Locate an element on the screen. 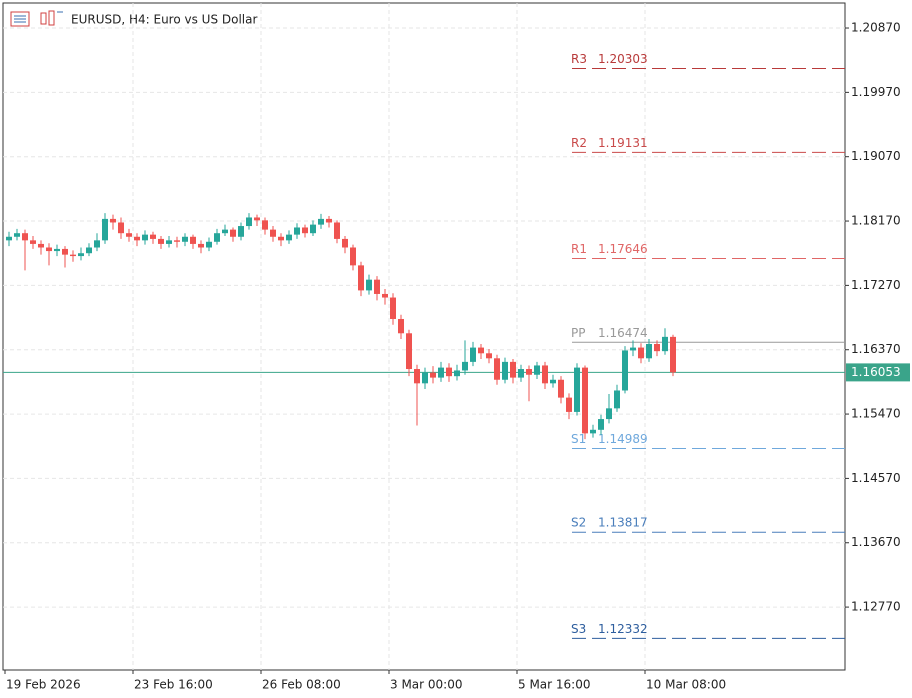 The image size is (912, 698). pivot-value: 1.20303 is located at coordinates (623, 59).